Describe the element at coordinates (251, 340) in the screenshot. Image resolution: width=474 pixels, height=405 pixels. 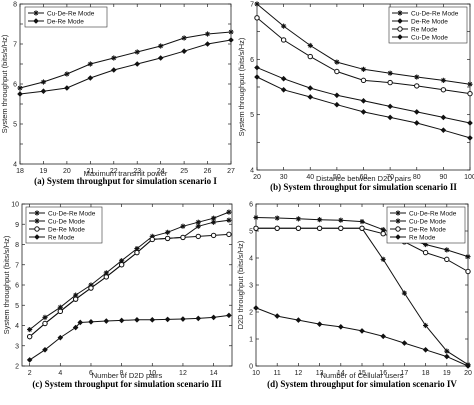
I see `y-tick-label: 1` at that location.